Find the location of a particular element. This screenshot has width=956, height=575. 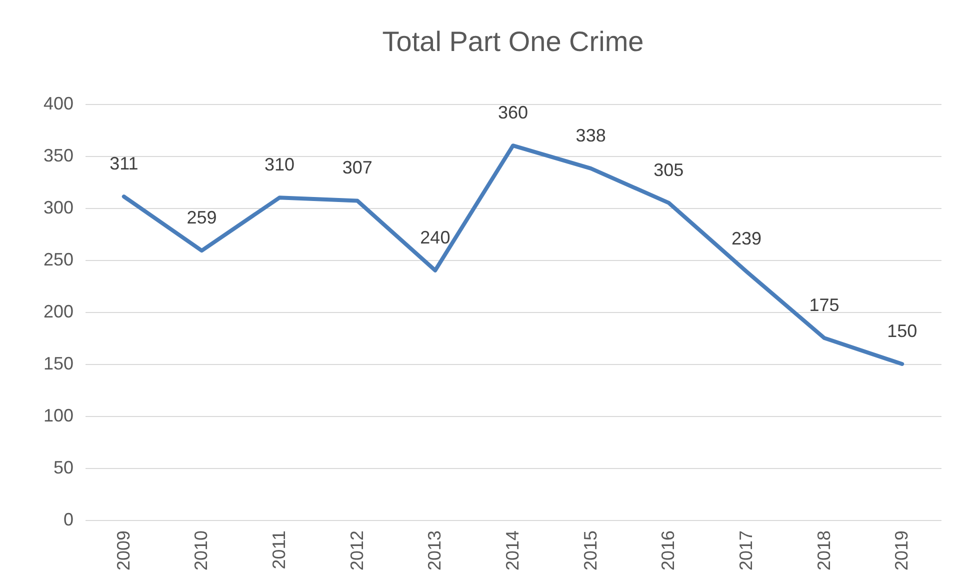

x-tick-label: 2019 is located at coordinates (902, 550).